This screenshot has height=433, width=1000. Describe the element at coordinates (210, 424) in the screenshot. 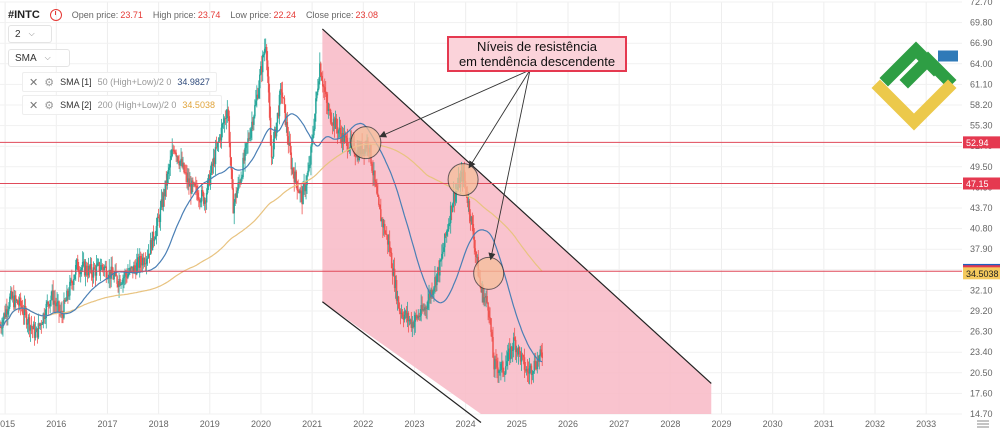

I see `x-tick-label: 2019` at that location.